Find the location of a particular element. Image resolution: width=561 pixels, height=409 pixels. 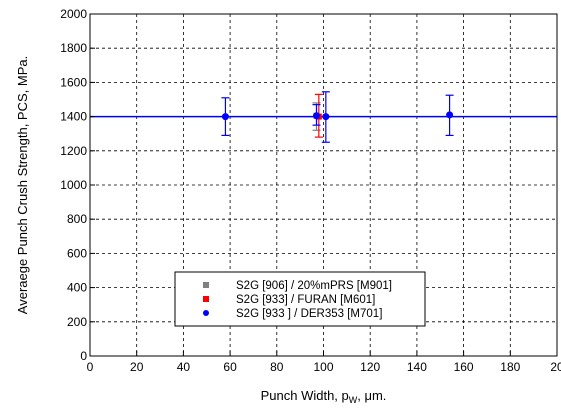

legend-entry-1: S2G [906] / 20%mPRS [M901] is located at coordinates (297, 286).